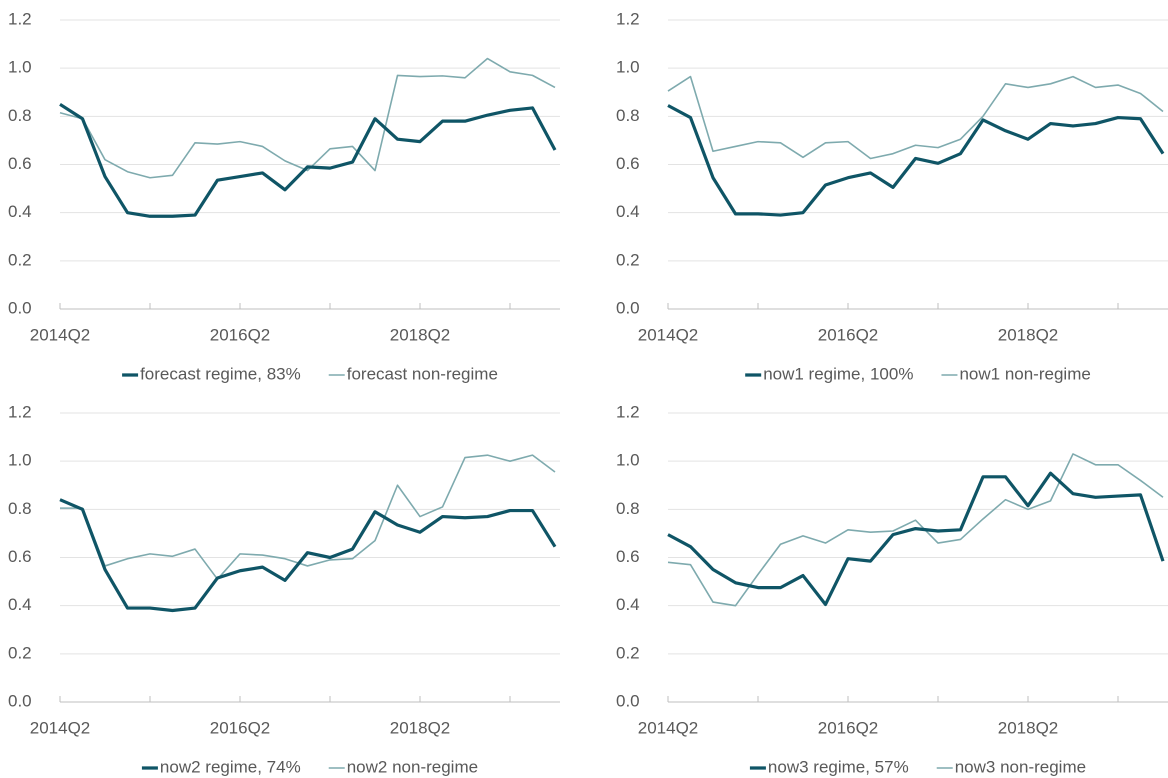 Image resolution: width=1168 pixels, height=778 pixels. I want to click on legend-label: now1 regime, 100%, so click(838, 373).